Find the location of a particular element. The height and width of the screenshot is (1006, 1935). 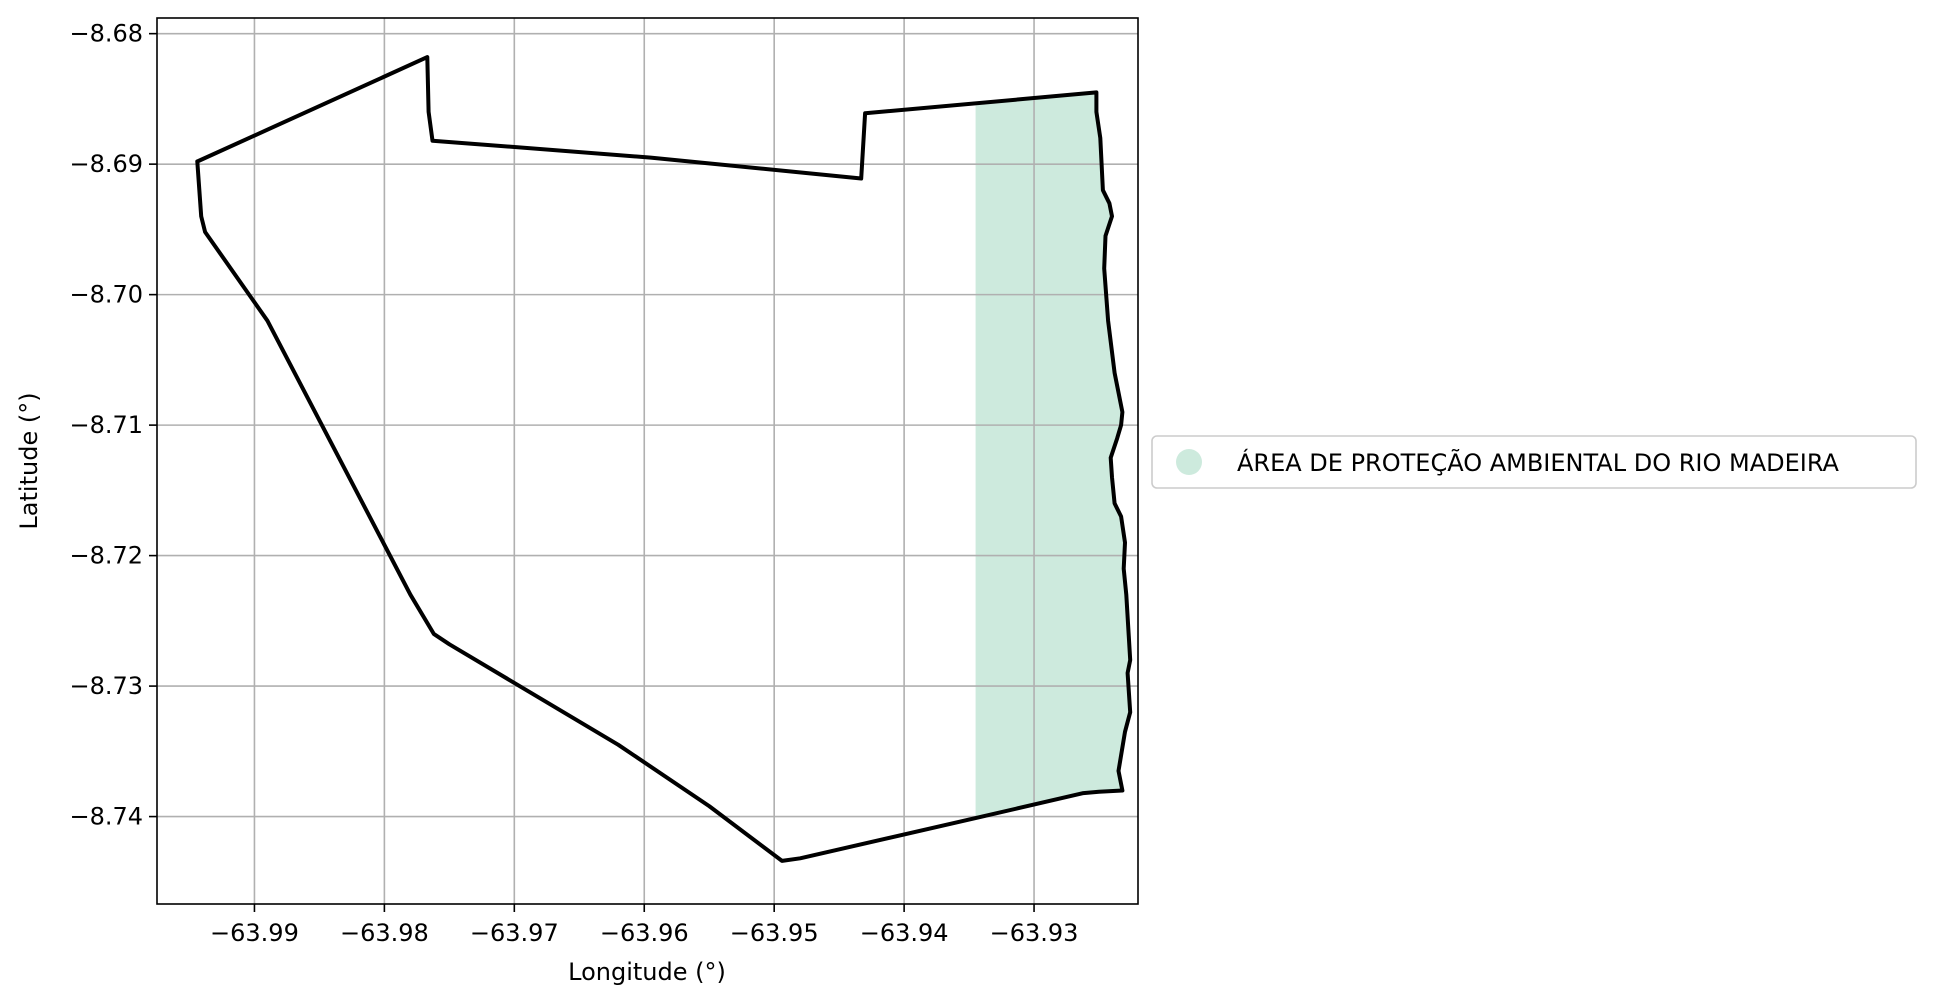

legend-marker is located at coordinates (1189, 462).